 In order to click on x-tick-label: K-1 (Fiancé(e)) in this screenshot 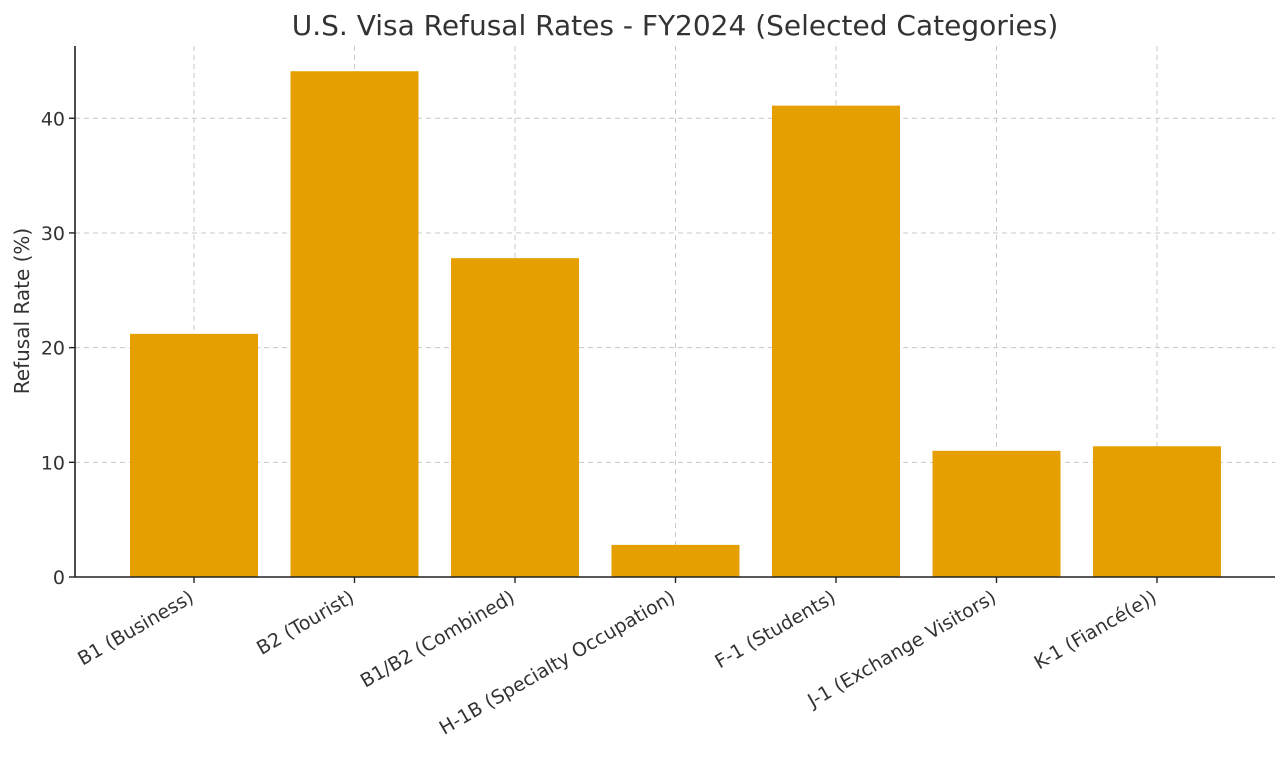, I will do `click(1095, 630)`.